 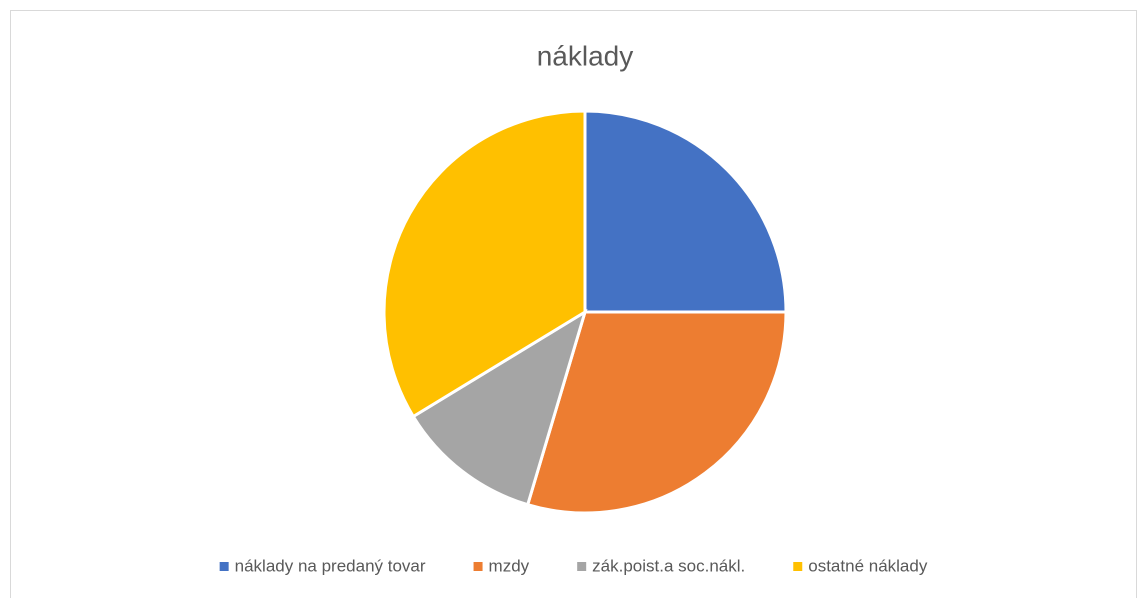 I want to click on legend-label: náklady na predaný tovar, so click(x=330, y=565).